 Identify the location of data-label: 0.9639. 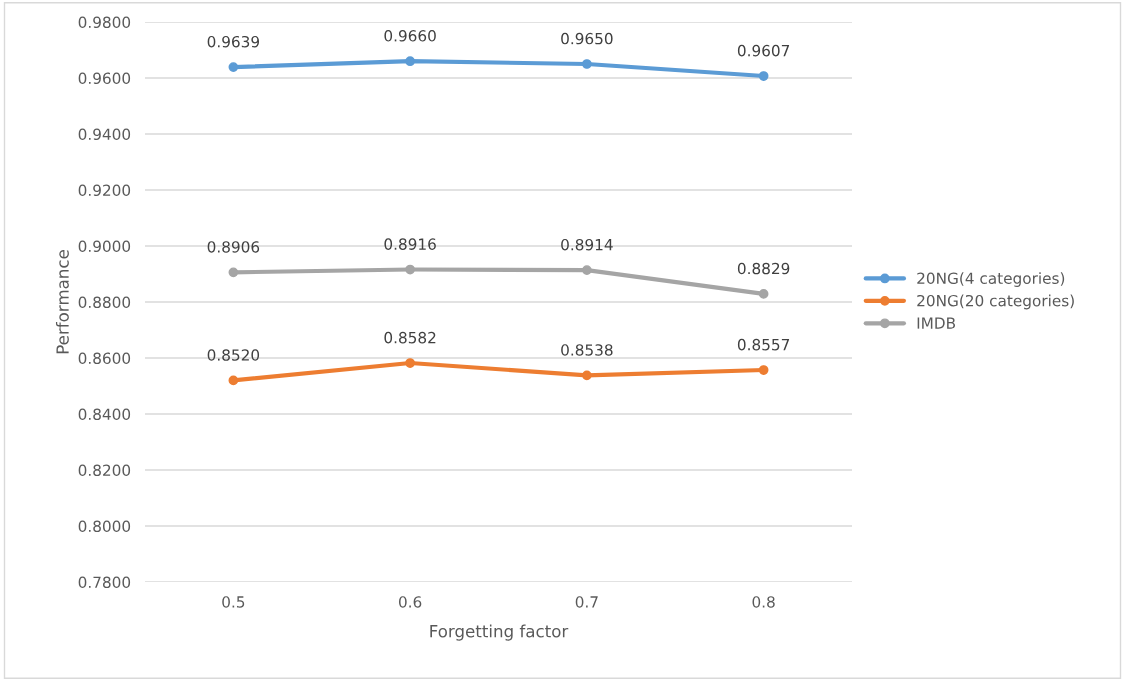
(233, 41).